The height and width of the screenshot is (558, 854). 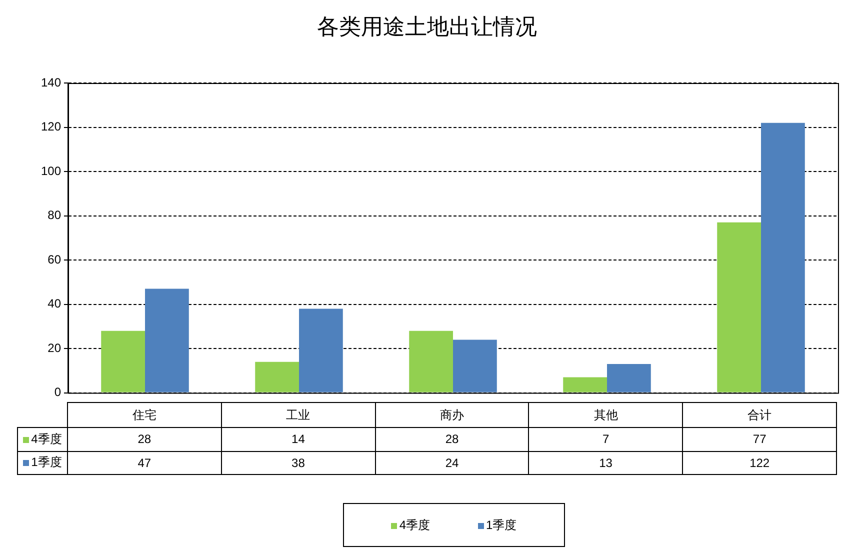 I want to click on data-label: 7, so click(x=606, y=439).